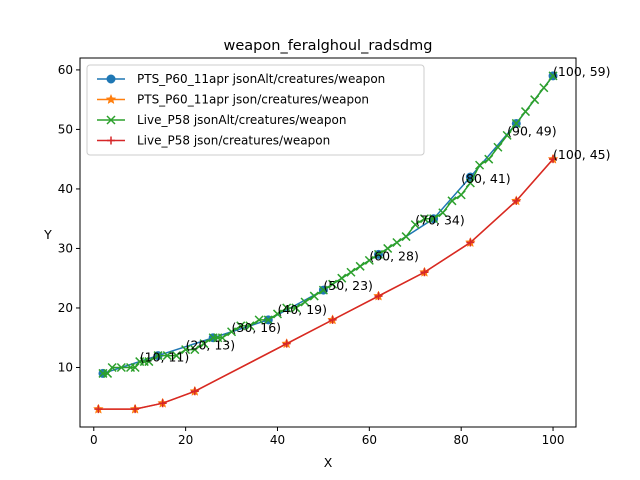 The height and width of the screenshot is (480, 640). What do you see at coordinates (461, 440) in the screenshot?
I see `x-tick-label: 80` at bounding box center [461, 440].